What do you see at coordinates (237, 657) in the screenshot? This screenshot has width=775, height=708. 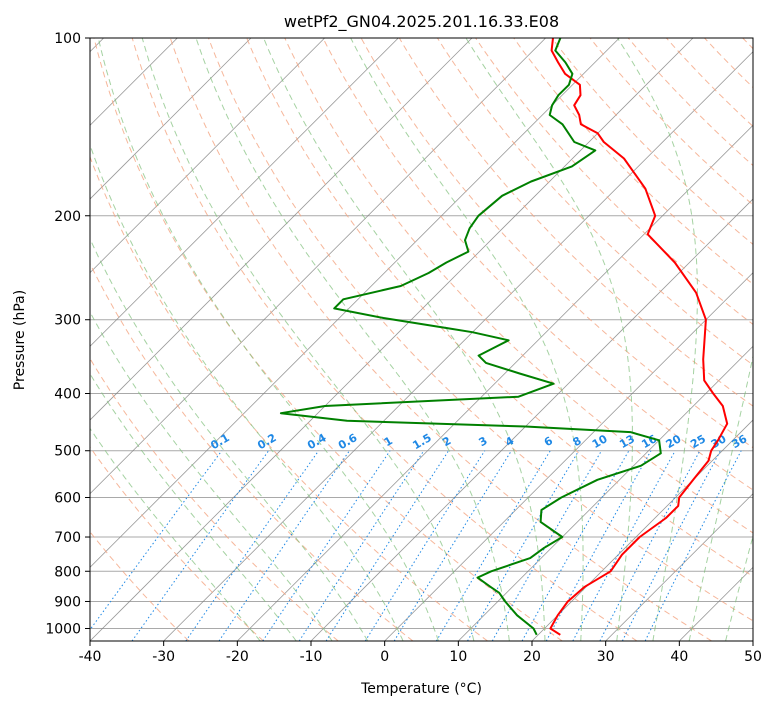 I see `x-tick-label: -20` at bounding box center [237, 657].